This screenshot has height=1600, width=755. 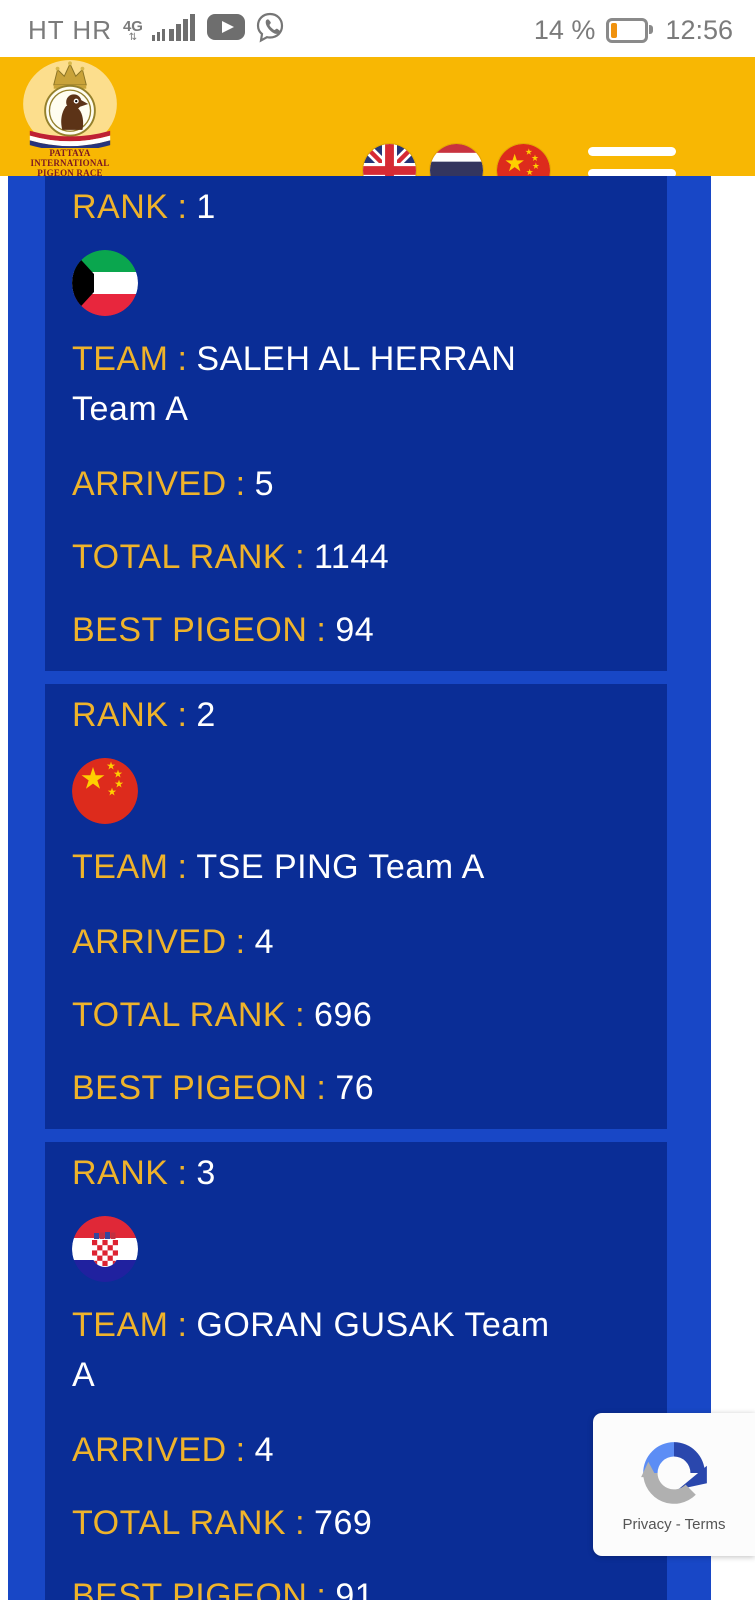 What do you see at coordinates (377, 28) in the screenshot?
I see `status-bar: HT HR 4G ⇅` at bounding box center [377, 28].